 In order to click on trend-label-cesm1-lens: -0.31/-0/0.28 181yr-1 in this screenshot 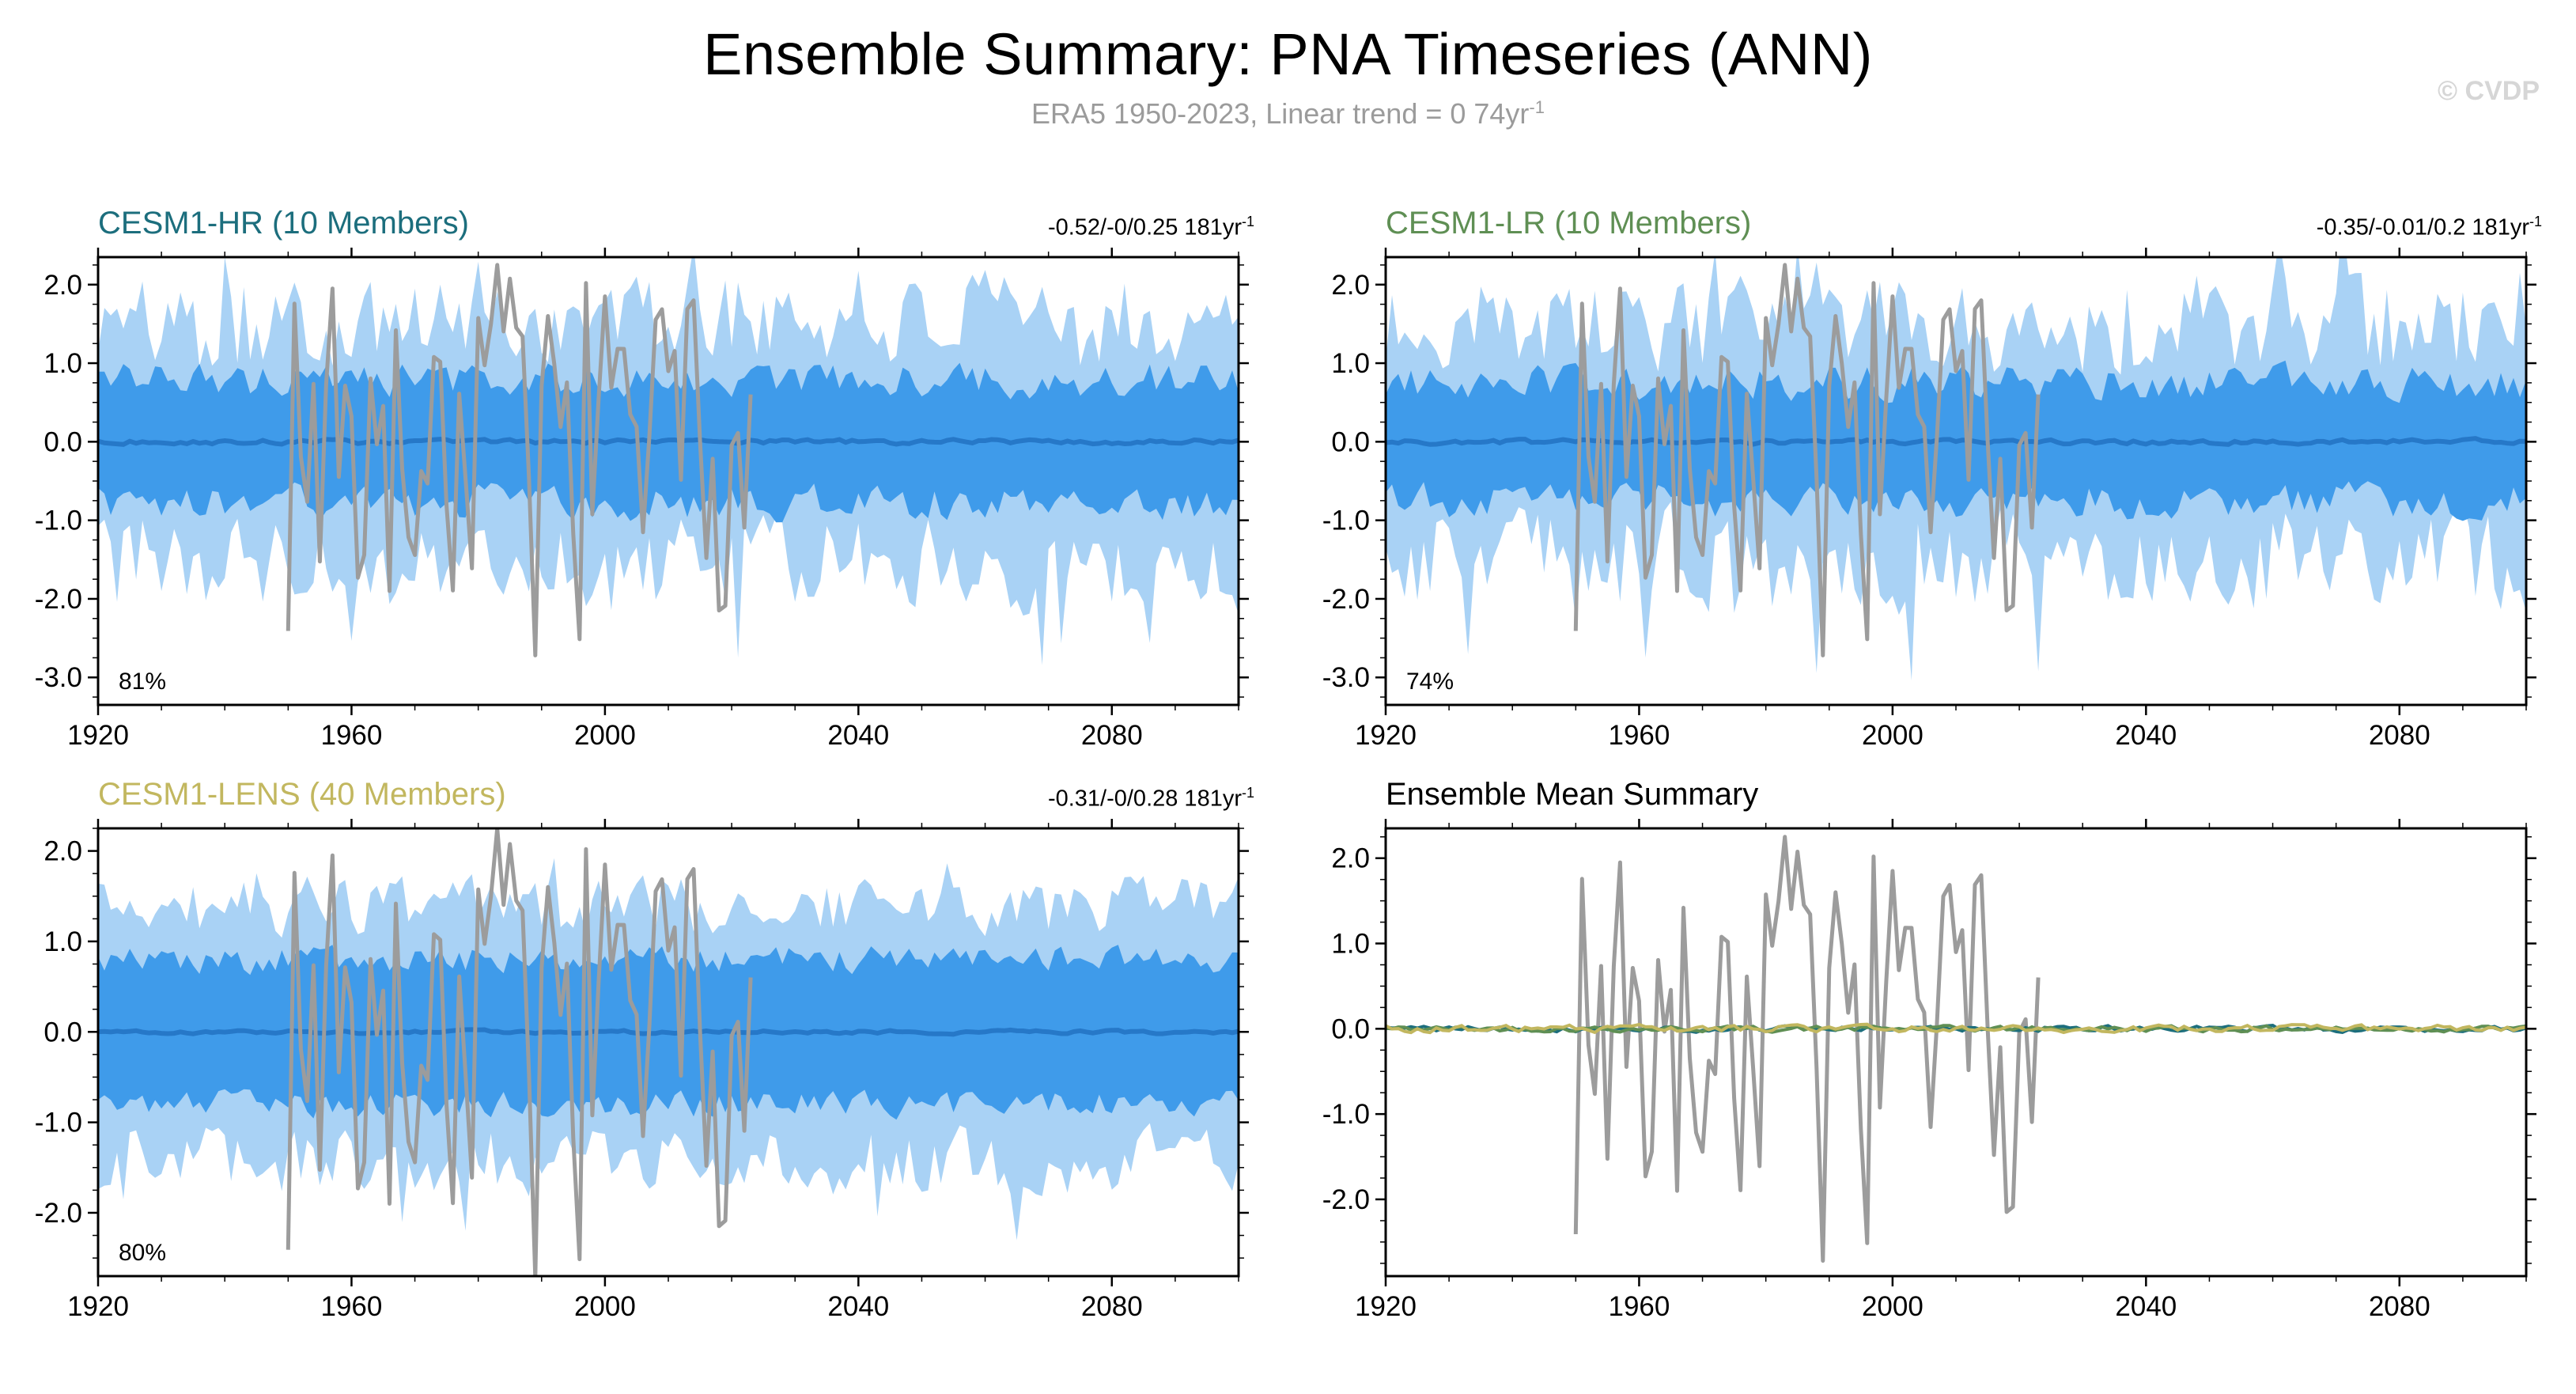, I will do `click(1151, 799)`.